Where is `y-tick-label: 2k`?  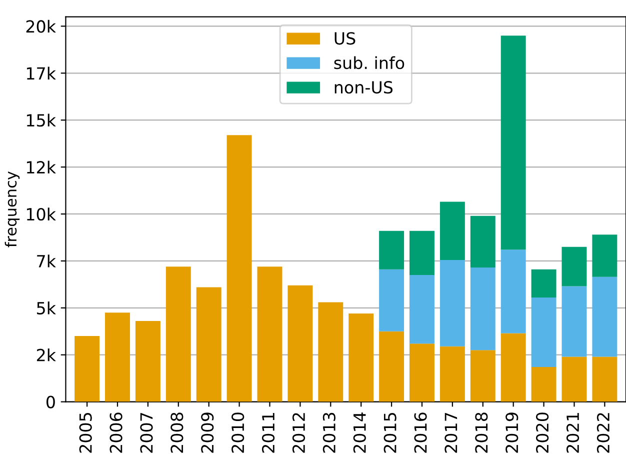 y-tick-label: 2k is located at coordinates (46, 355).